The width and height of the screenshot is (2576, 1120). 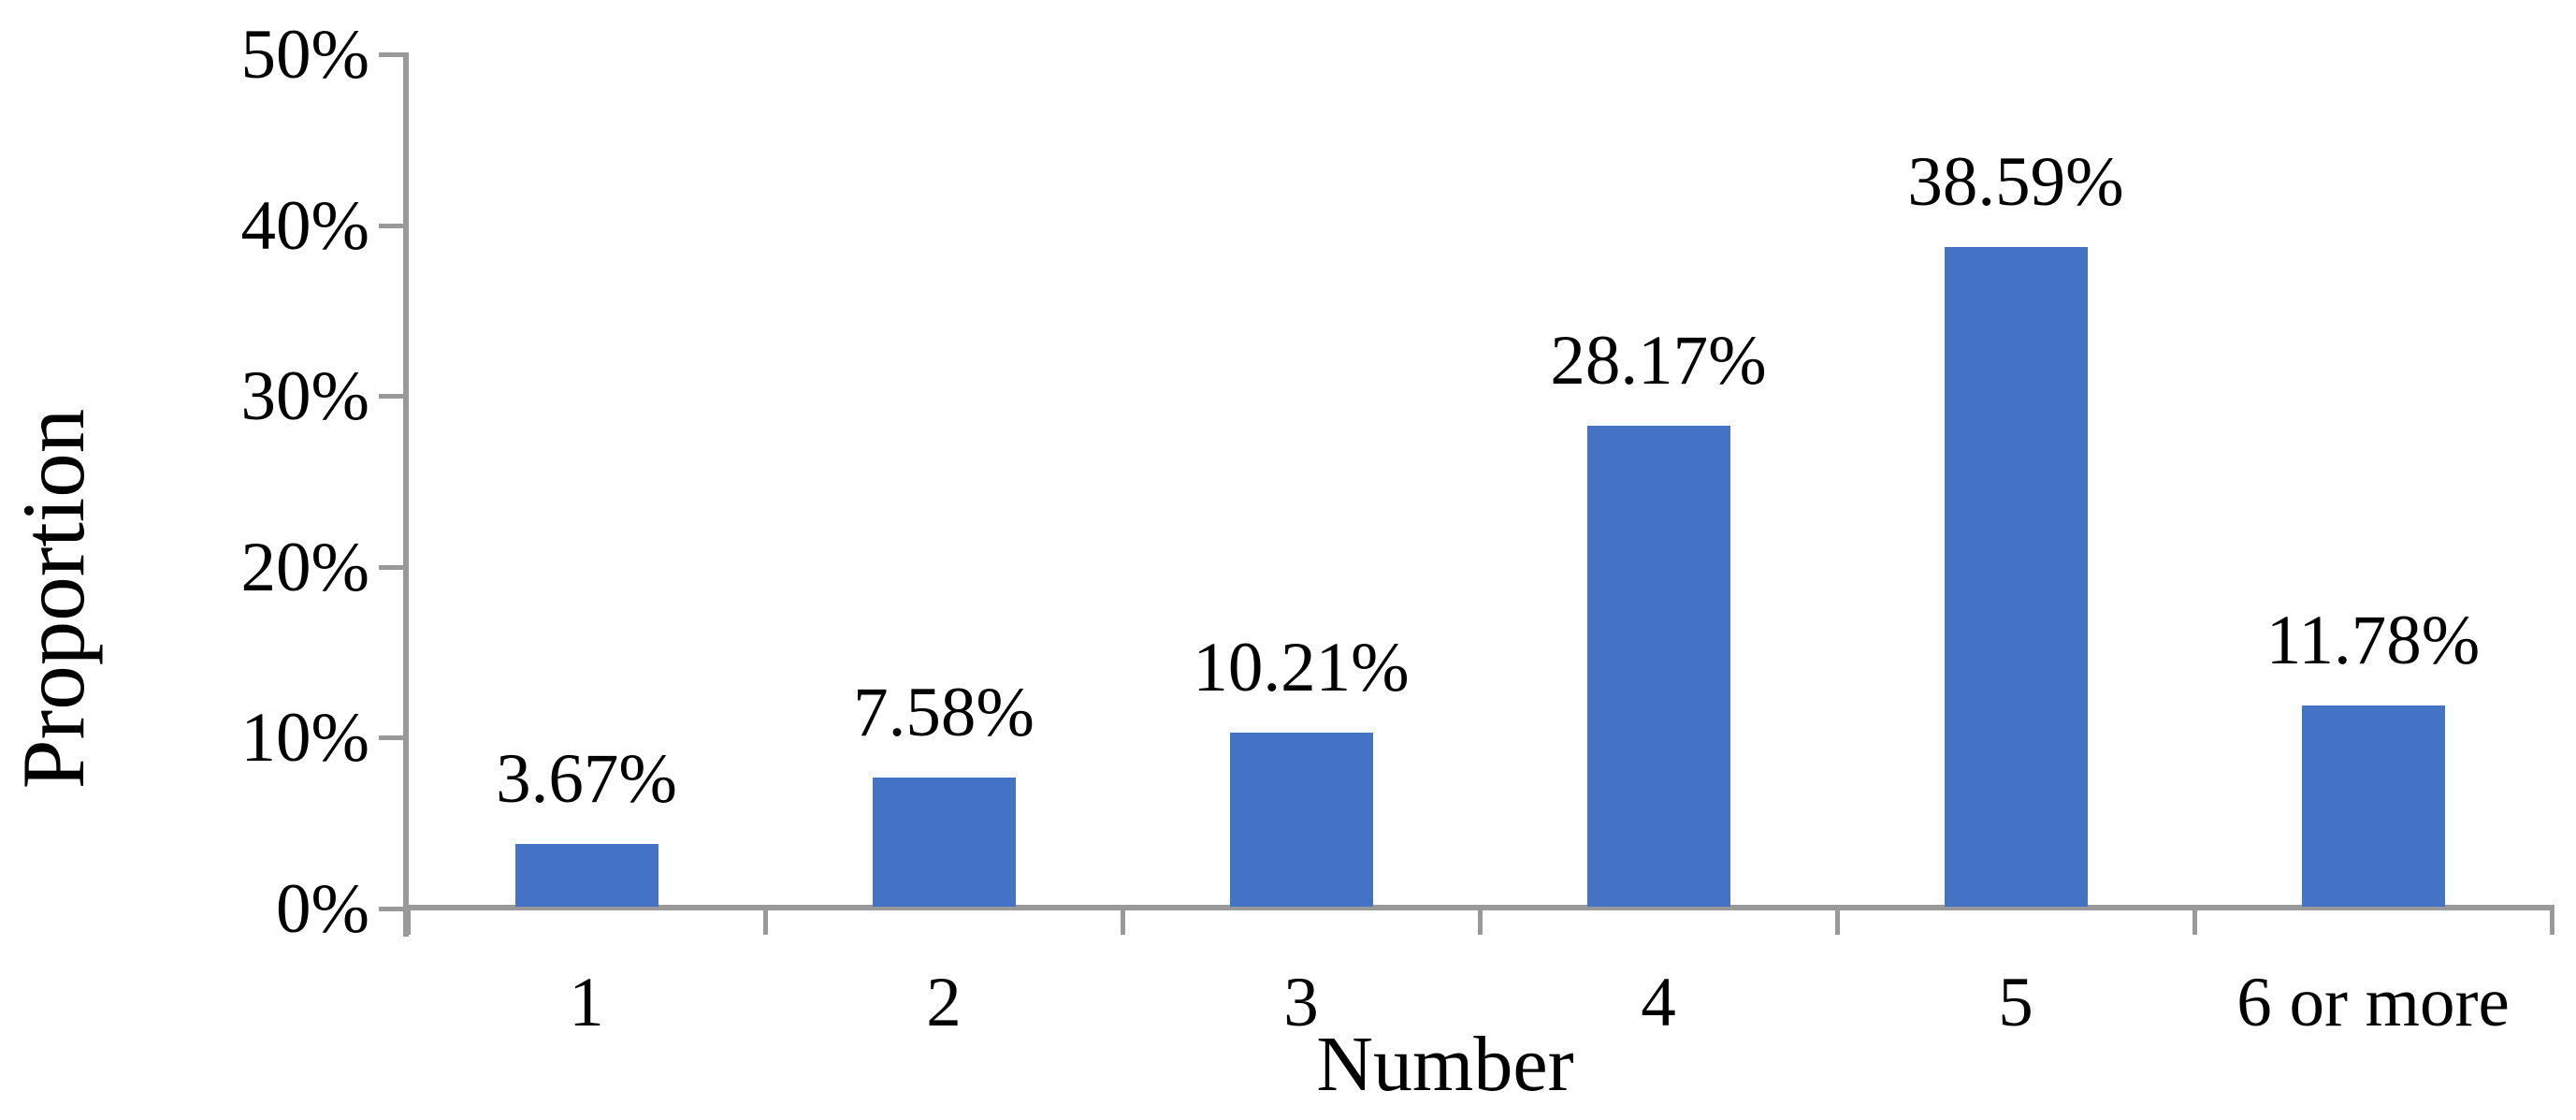 What do you see at coordinates (2373, 1002) in the screenshot?
I see `category-label: 6 or more` at bounding box center [2373, 1002].